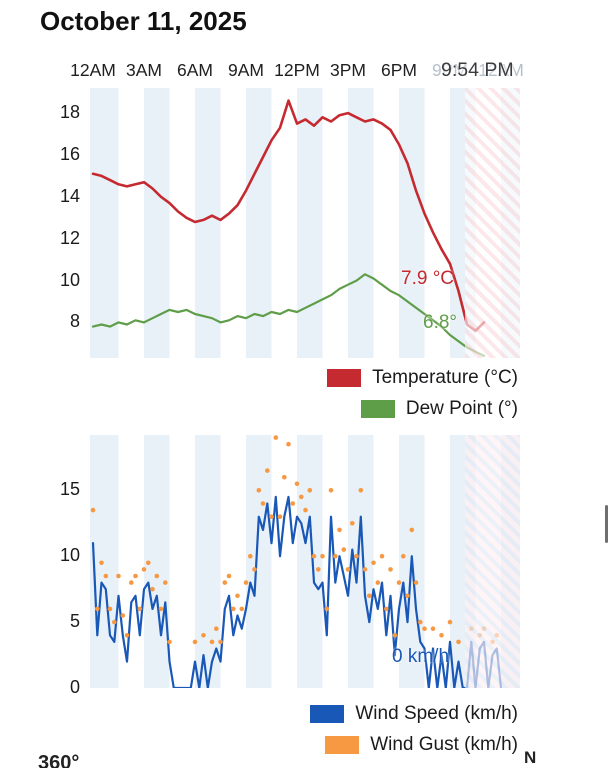  Describe the element at coordinates (74, 621) in the screenshot. I see `y-tick-label: 5` at that location.